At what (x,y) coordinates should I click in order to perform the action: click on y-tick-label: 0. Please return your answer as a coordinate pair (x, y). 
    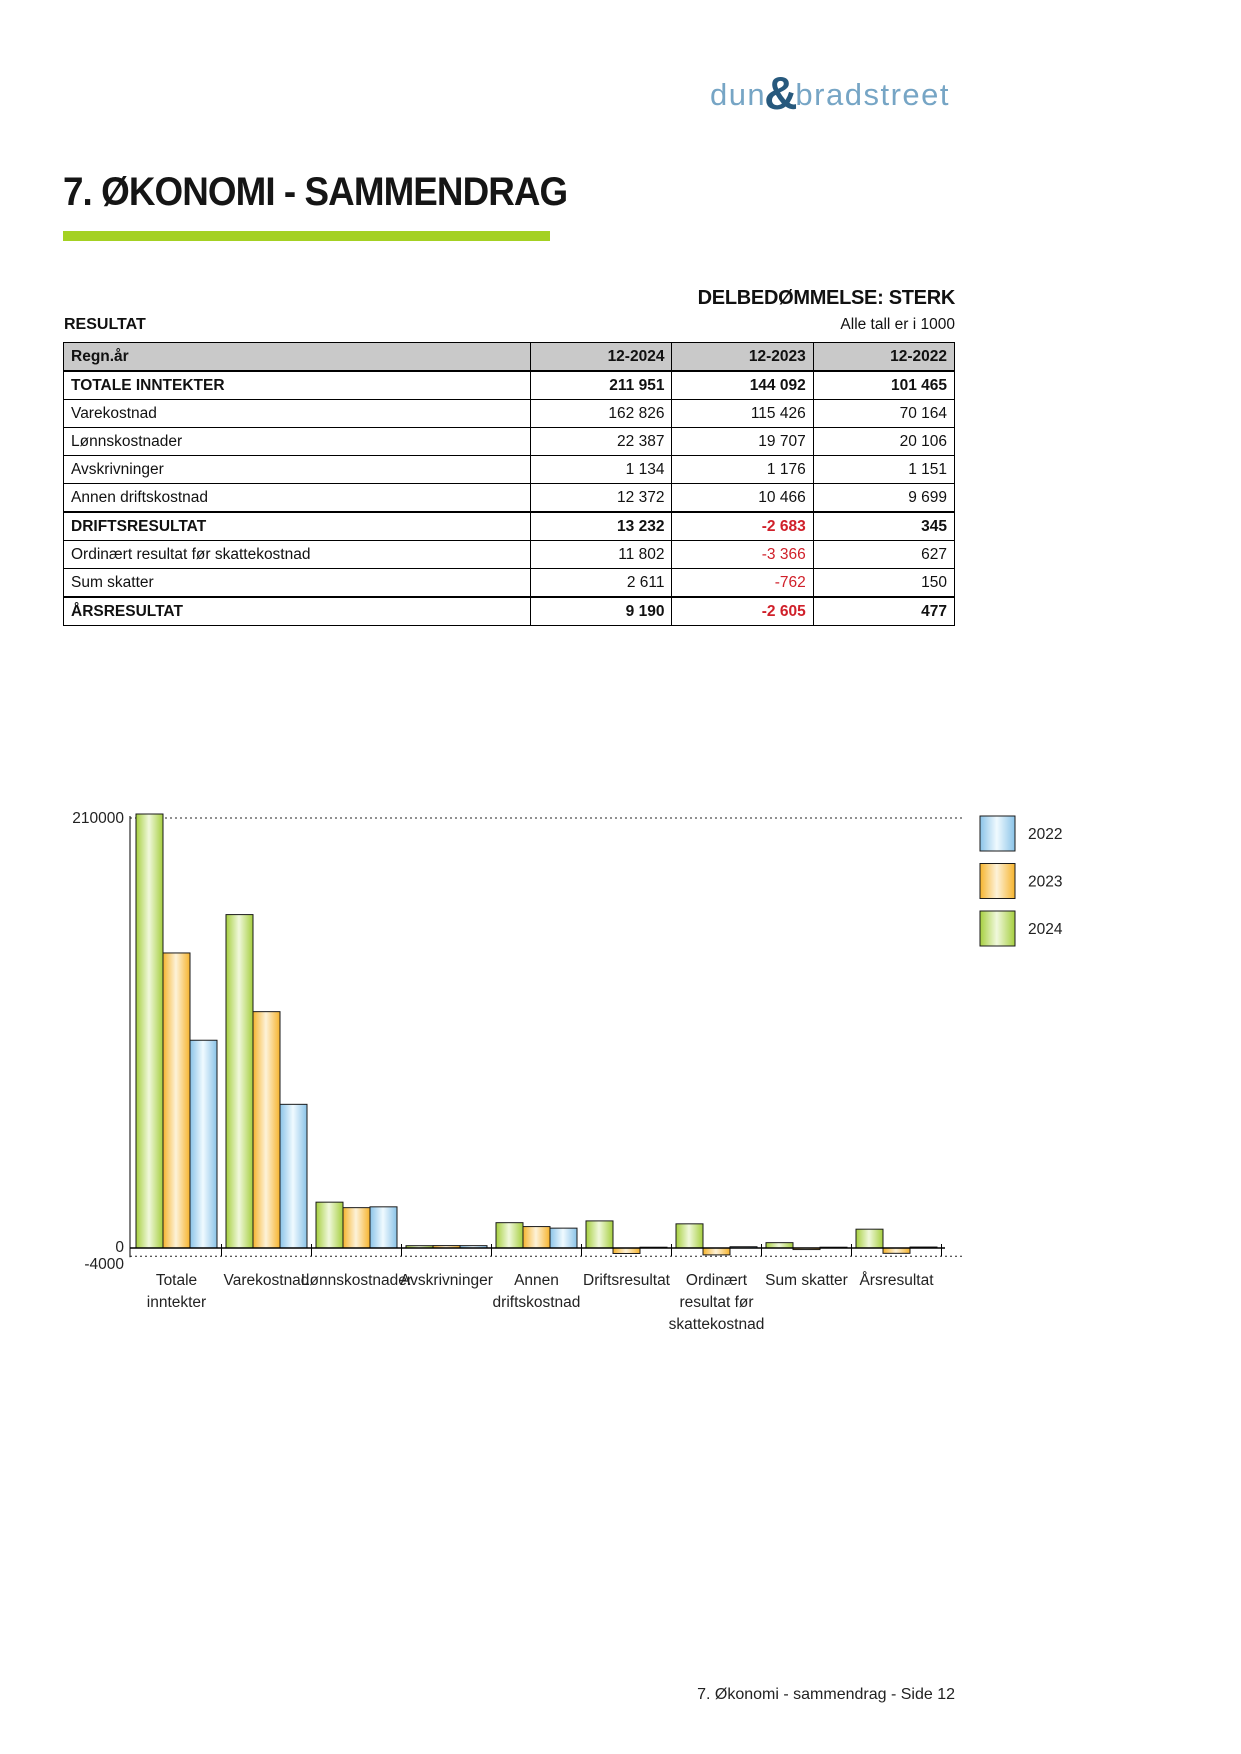
    Looking at the image, I should click on (119, 1247).